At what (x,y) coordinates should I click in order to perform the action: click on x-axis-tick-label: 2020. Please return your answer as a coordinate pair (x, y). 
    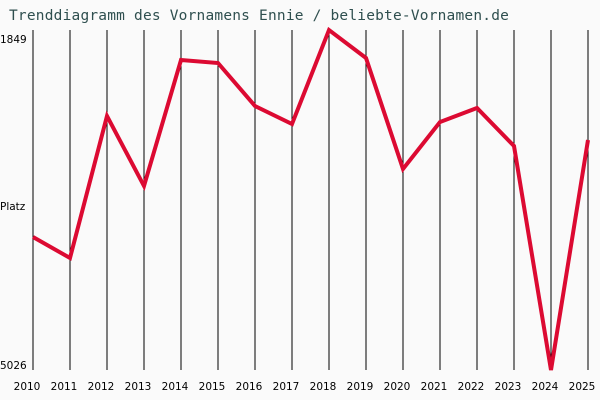
    Looking at the image, I should click on (397, 387).